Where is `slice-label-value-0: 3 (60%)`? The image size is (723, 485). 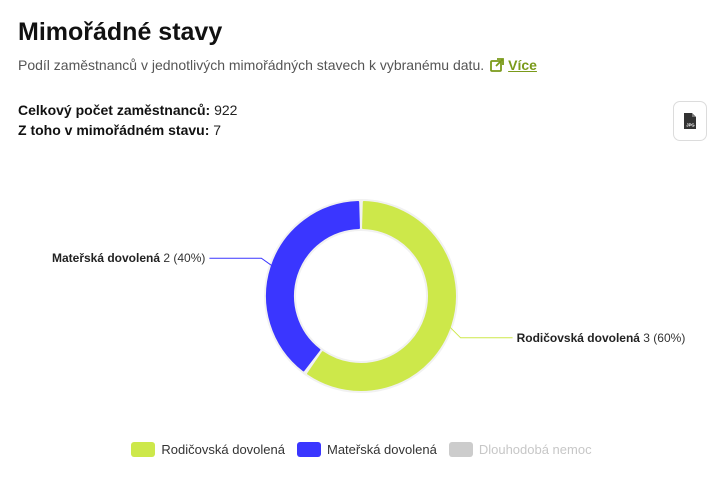 slice-label-value-0: 3 (60%) is located at coordinates (664, 338).